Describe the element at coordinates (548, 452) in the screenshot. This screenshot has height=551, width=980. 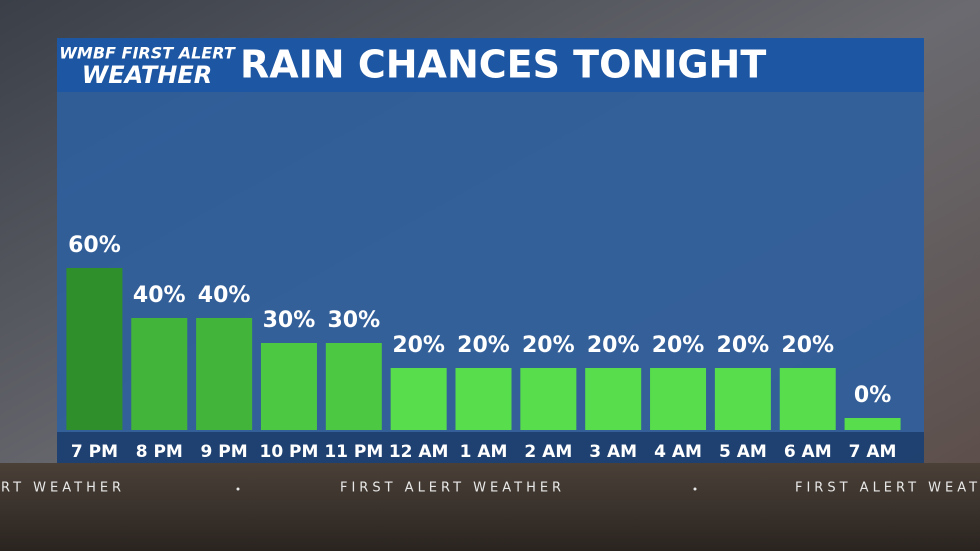
I see `x-tick-label: 2 AM` at that location.